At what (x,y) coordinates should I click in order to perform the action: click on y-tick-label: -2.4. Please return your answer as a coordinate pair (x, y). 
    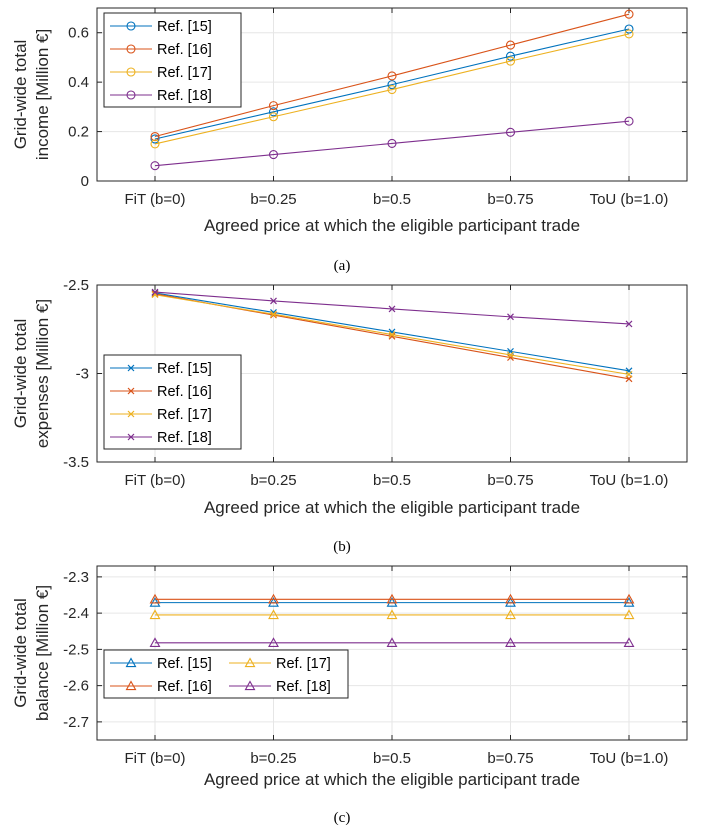
    Looking at the image, I should click on (76, 613).